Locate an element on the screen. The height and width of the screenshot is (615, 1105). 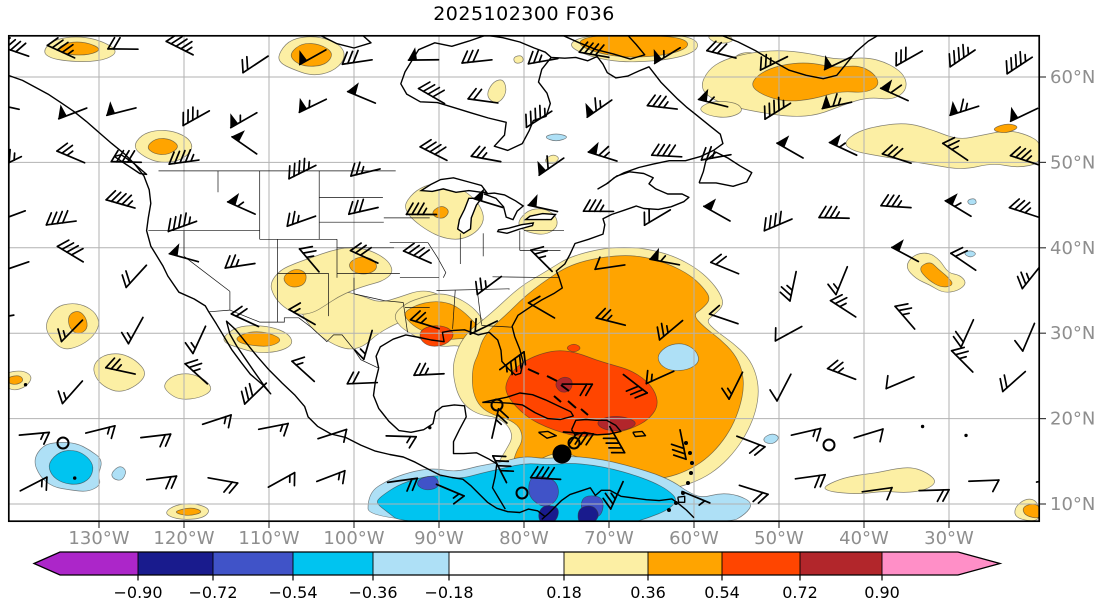
lon-tick-label: 70°W is located at coordinates (609, 538).